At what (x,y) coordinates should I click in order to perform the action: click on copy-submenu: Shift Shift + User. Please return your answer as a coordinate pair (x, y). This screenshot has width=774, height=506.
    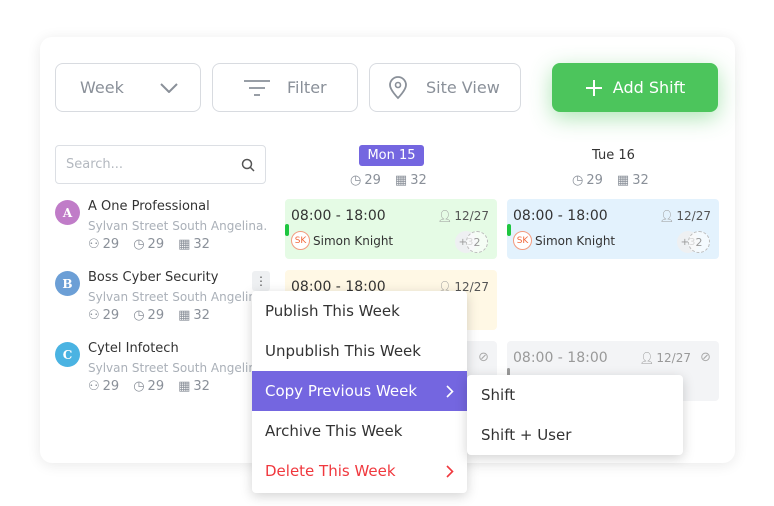
    Looking at the image, I should click on (575, 415).